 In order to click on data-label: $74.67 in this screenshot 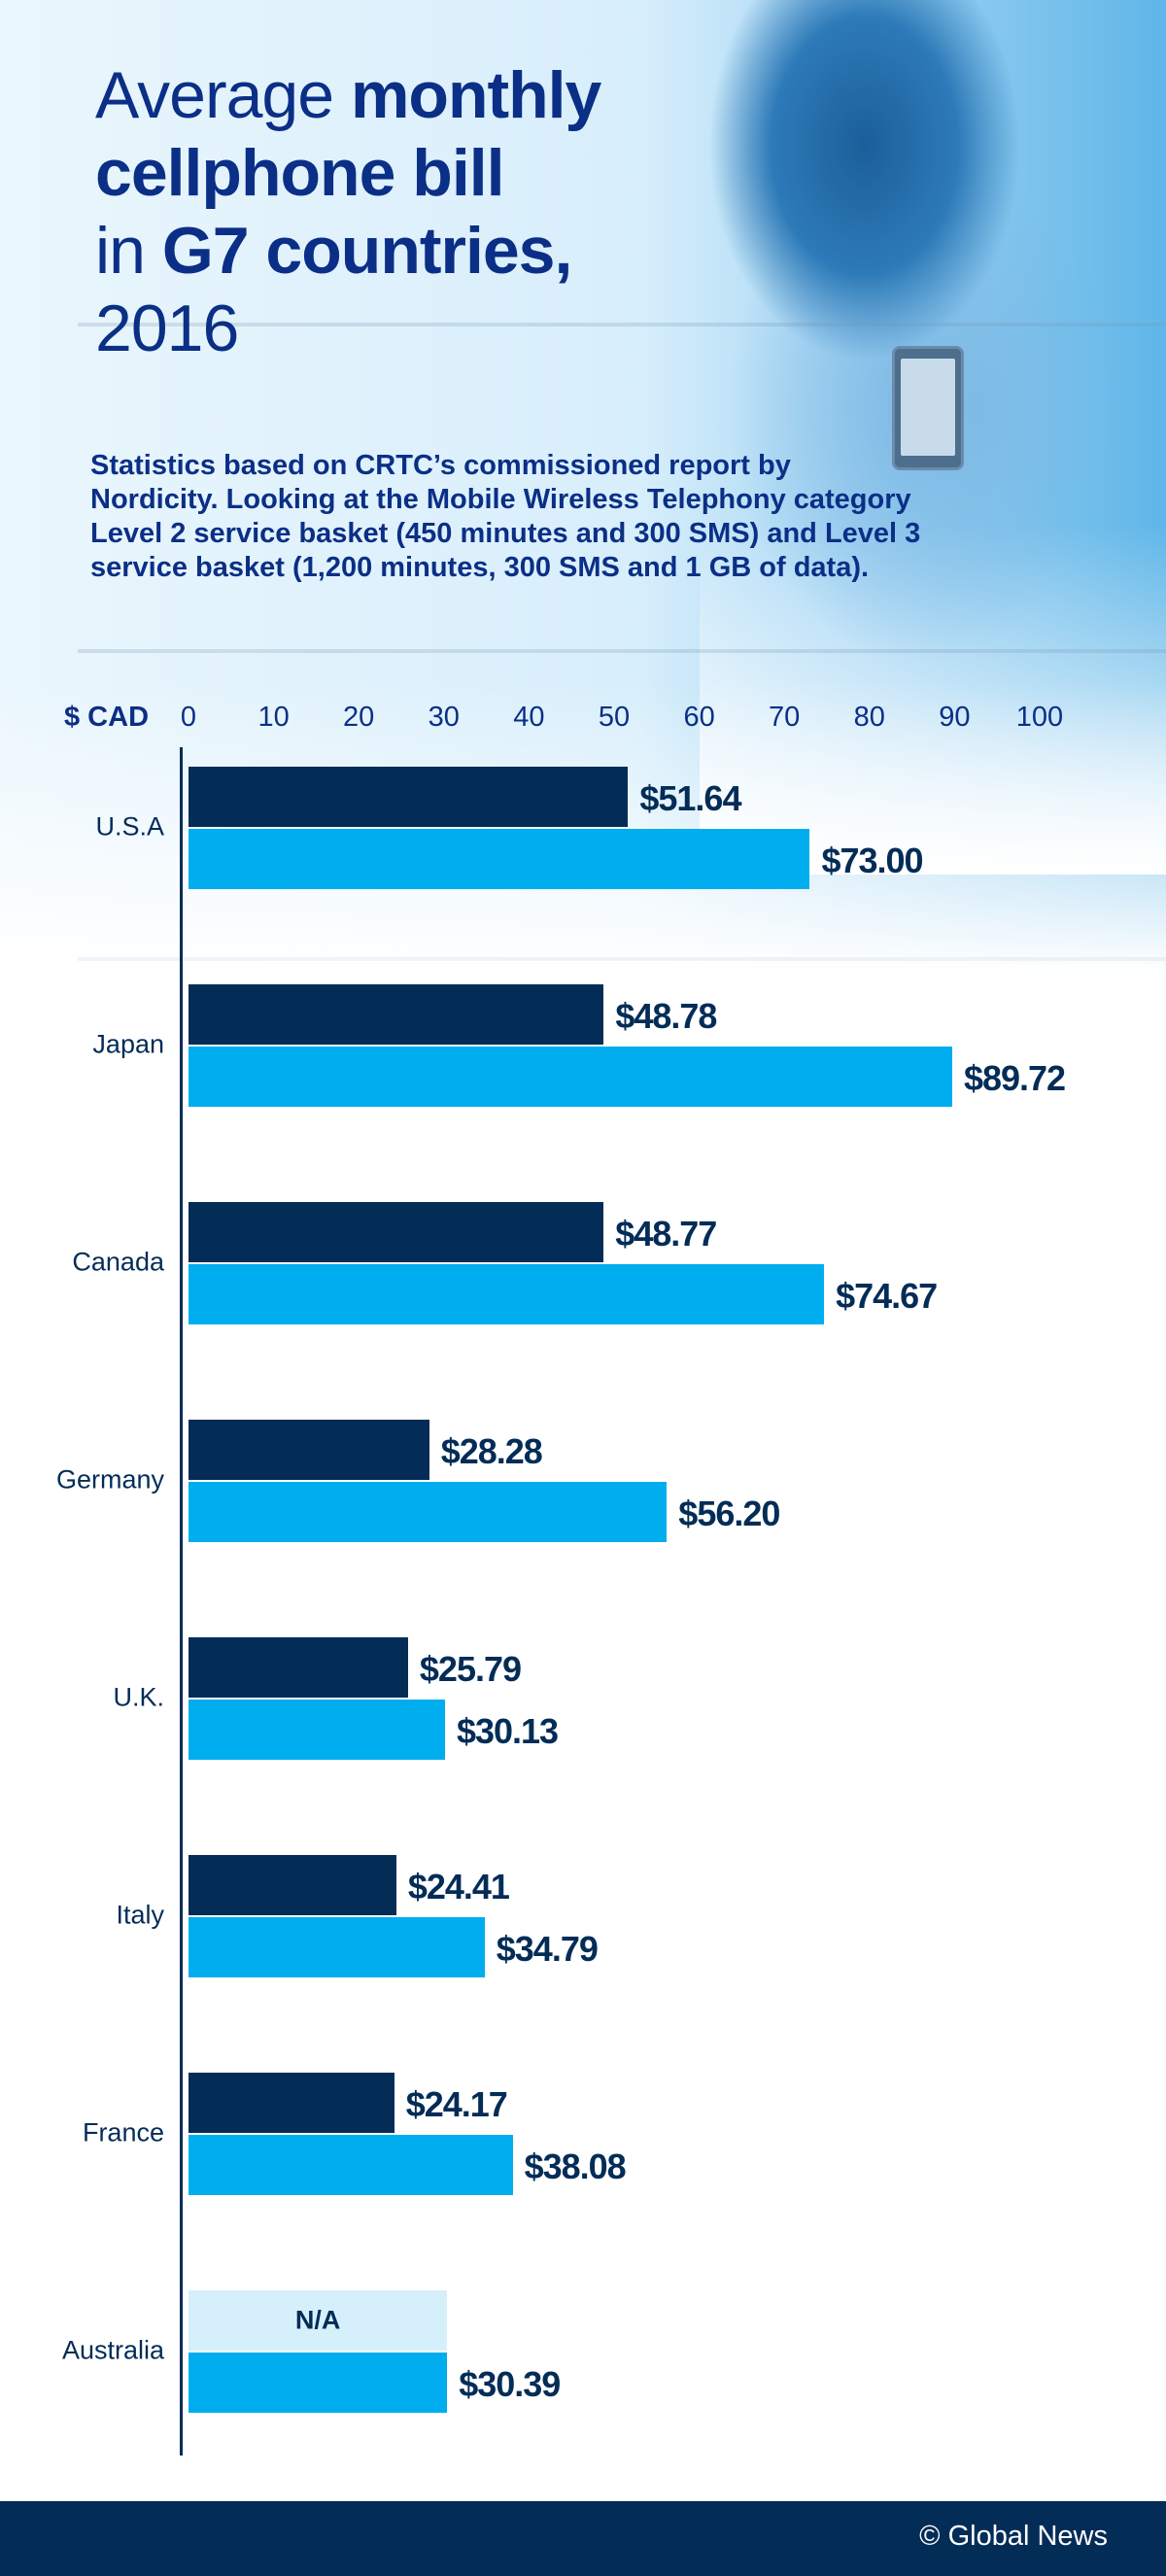, I will do `click(887, 1296)`.